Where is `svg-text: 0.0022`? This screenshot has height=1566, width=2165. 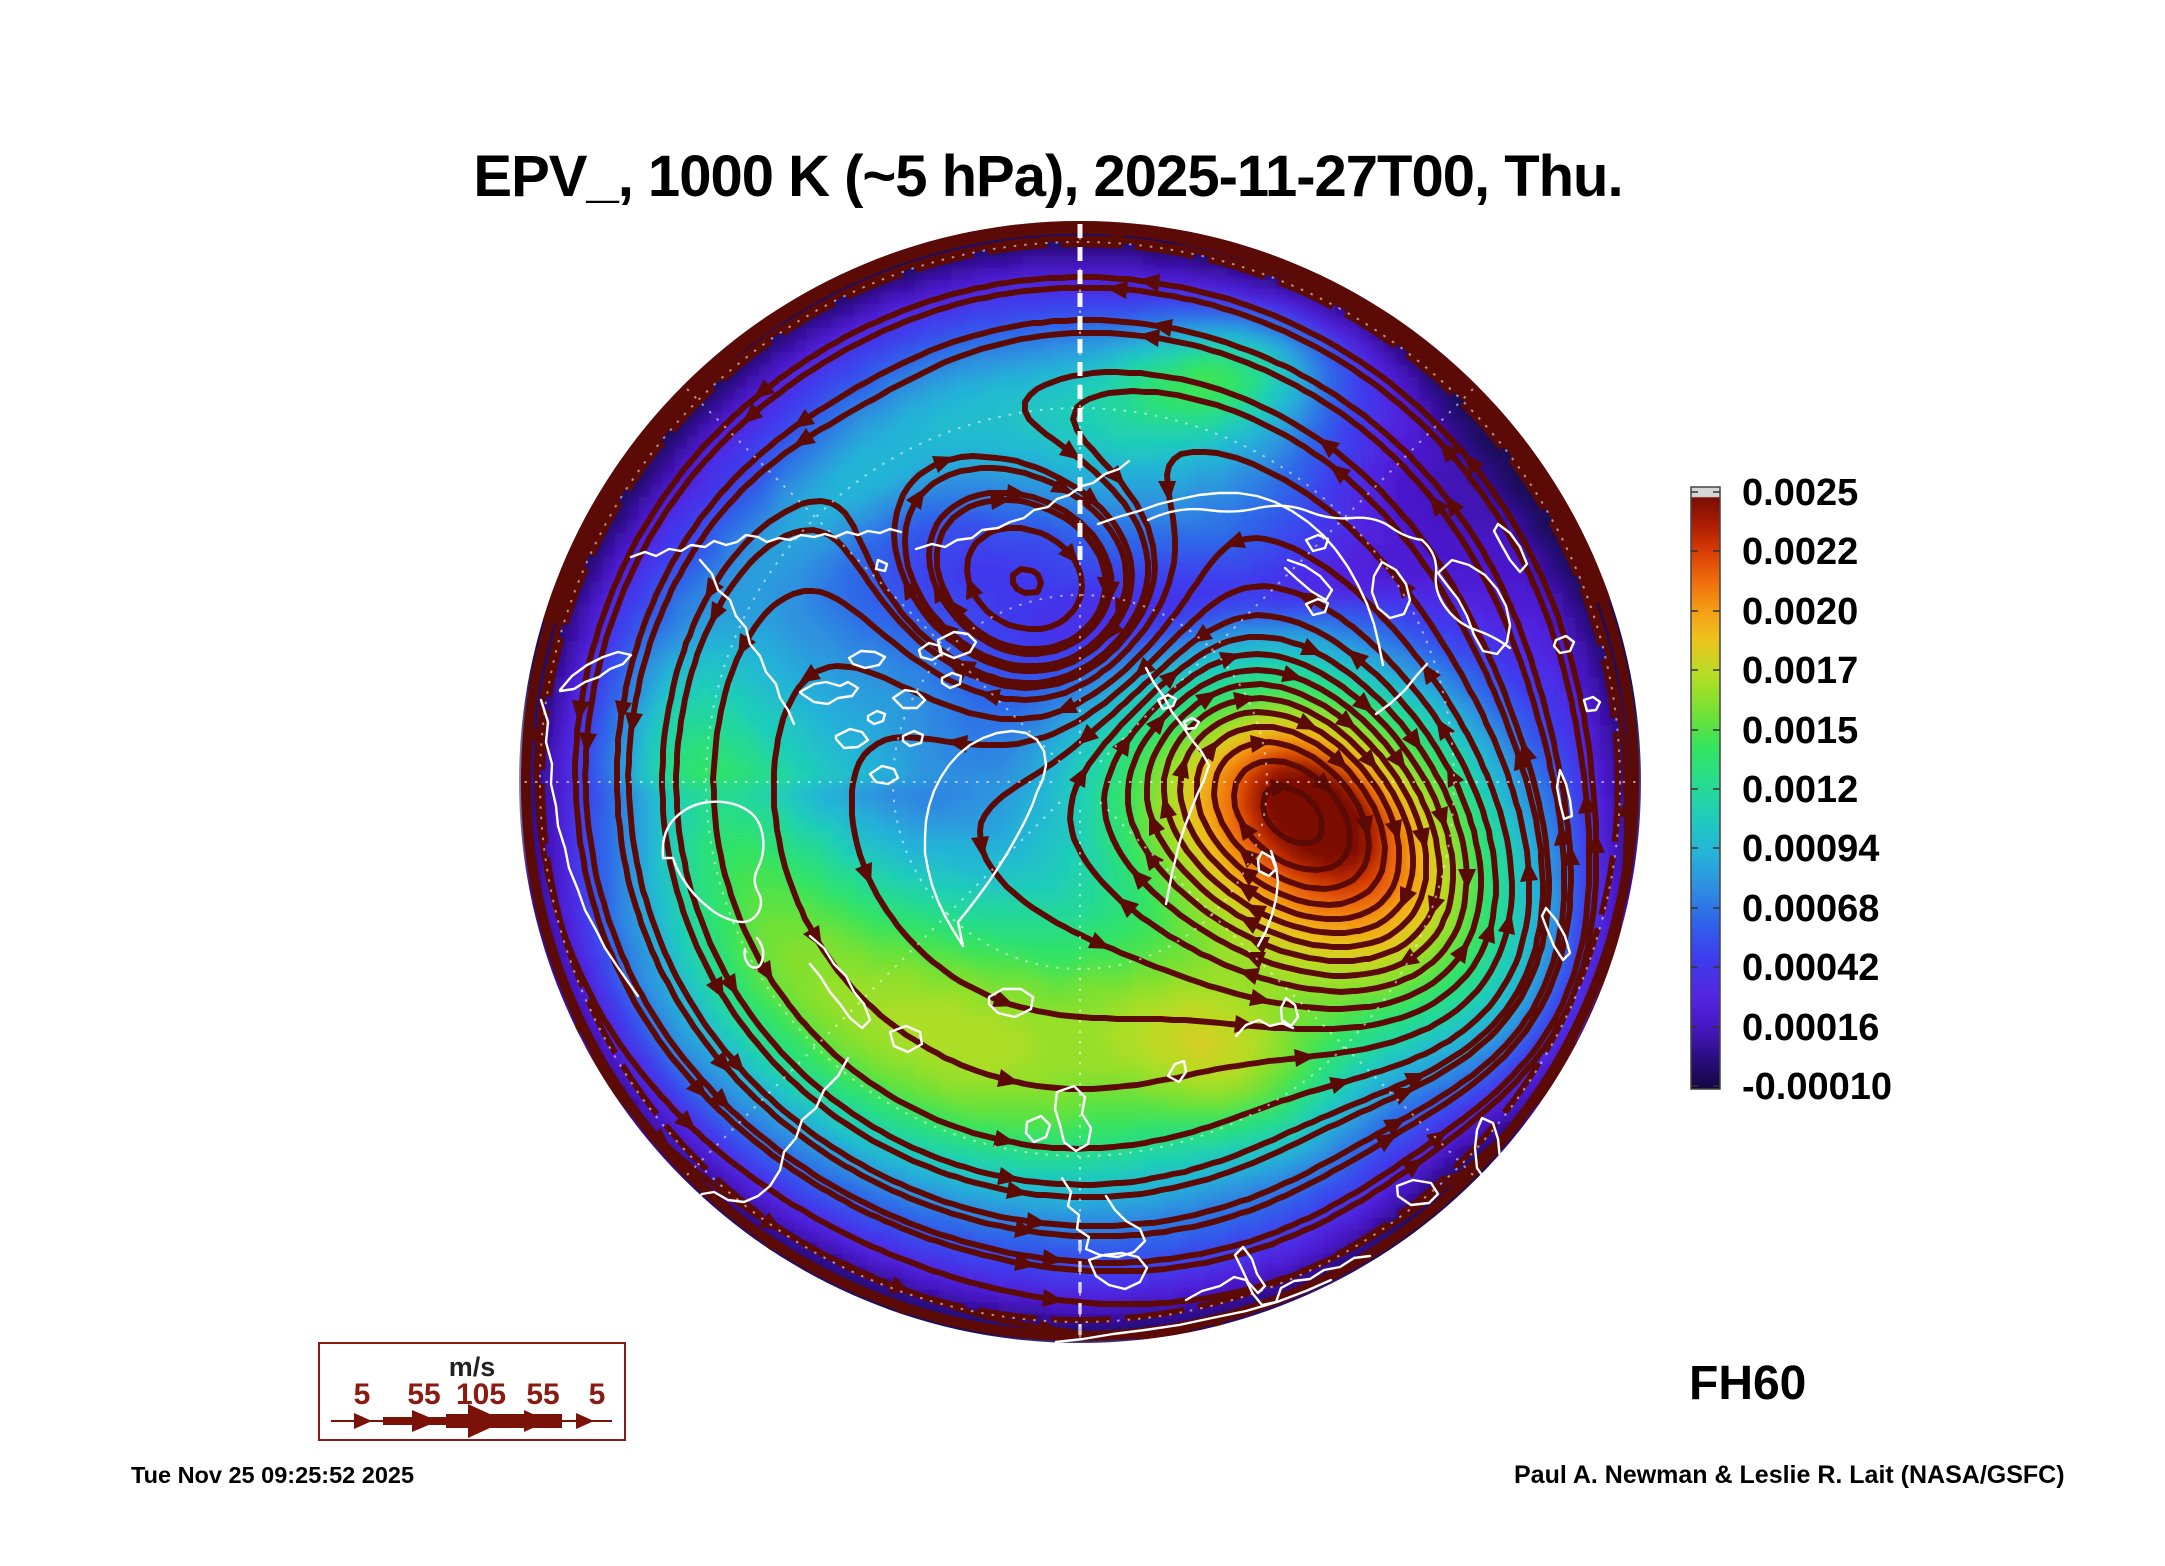
svg-text: 0.0022 is located at coordinates (1800, 552).